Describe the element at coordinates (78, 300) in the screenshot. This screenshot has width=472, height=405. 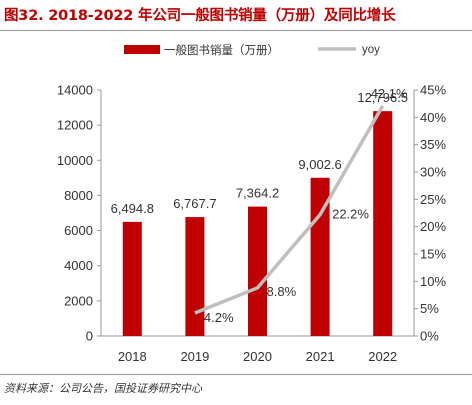
I see `left-tick-label: 2000` at that location.